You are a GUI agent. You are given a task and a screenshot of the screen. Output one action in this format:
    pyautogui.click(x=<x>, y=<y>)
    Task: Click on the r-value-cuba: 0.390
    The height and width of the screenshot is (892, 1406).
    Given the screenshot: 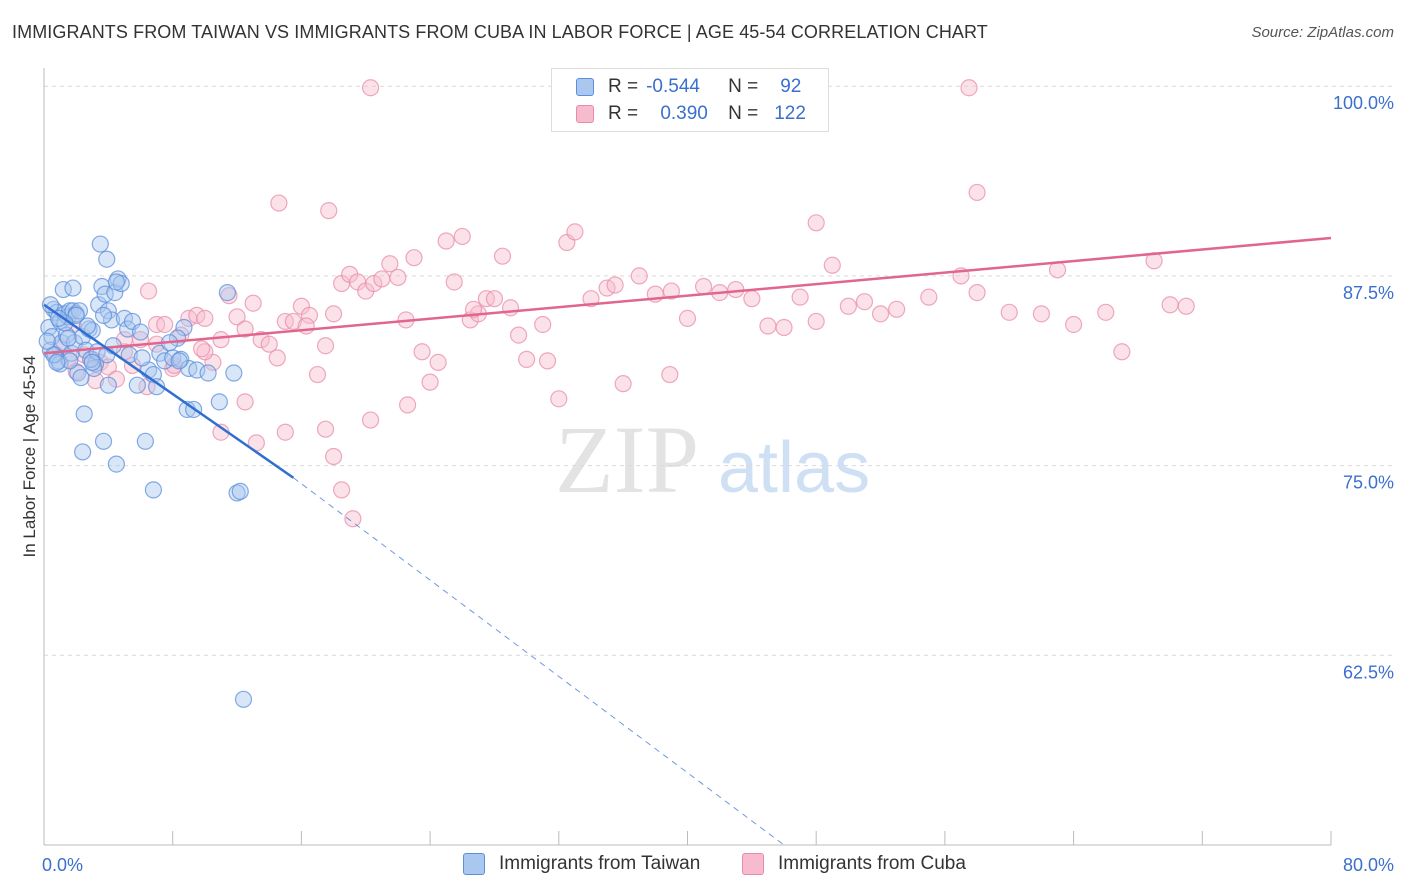 What is the action you would take?
    pyautogui.click(x=684, y=113)
    